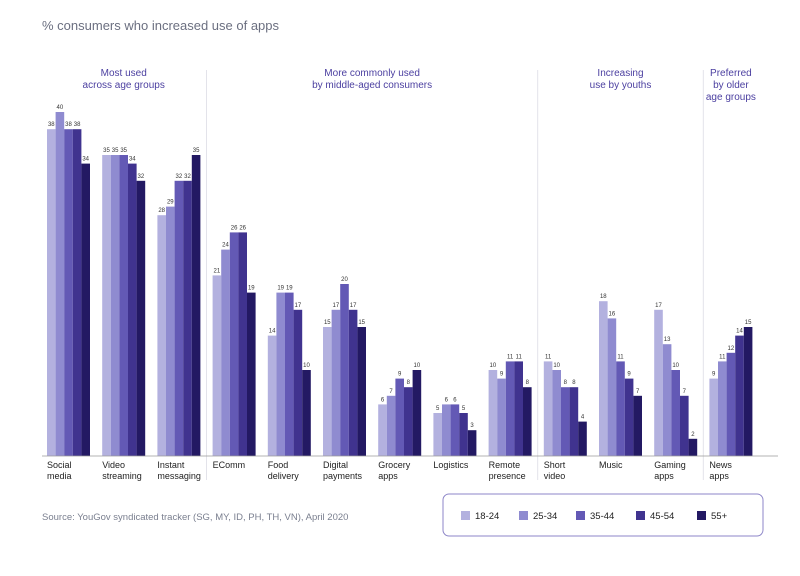 The image size is (800, 576). What do you see at coordinates (629, 375) in the screenshot?
I see `value-label-10-3: 9` at bounding box center [629, 375].